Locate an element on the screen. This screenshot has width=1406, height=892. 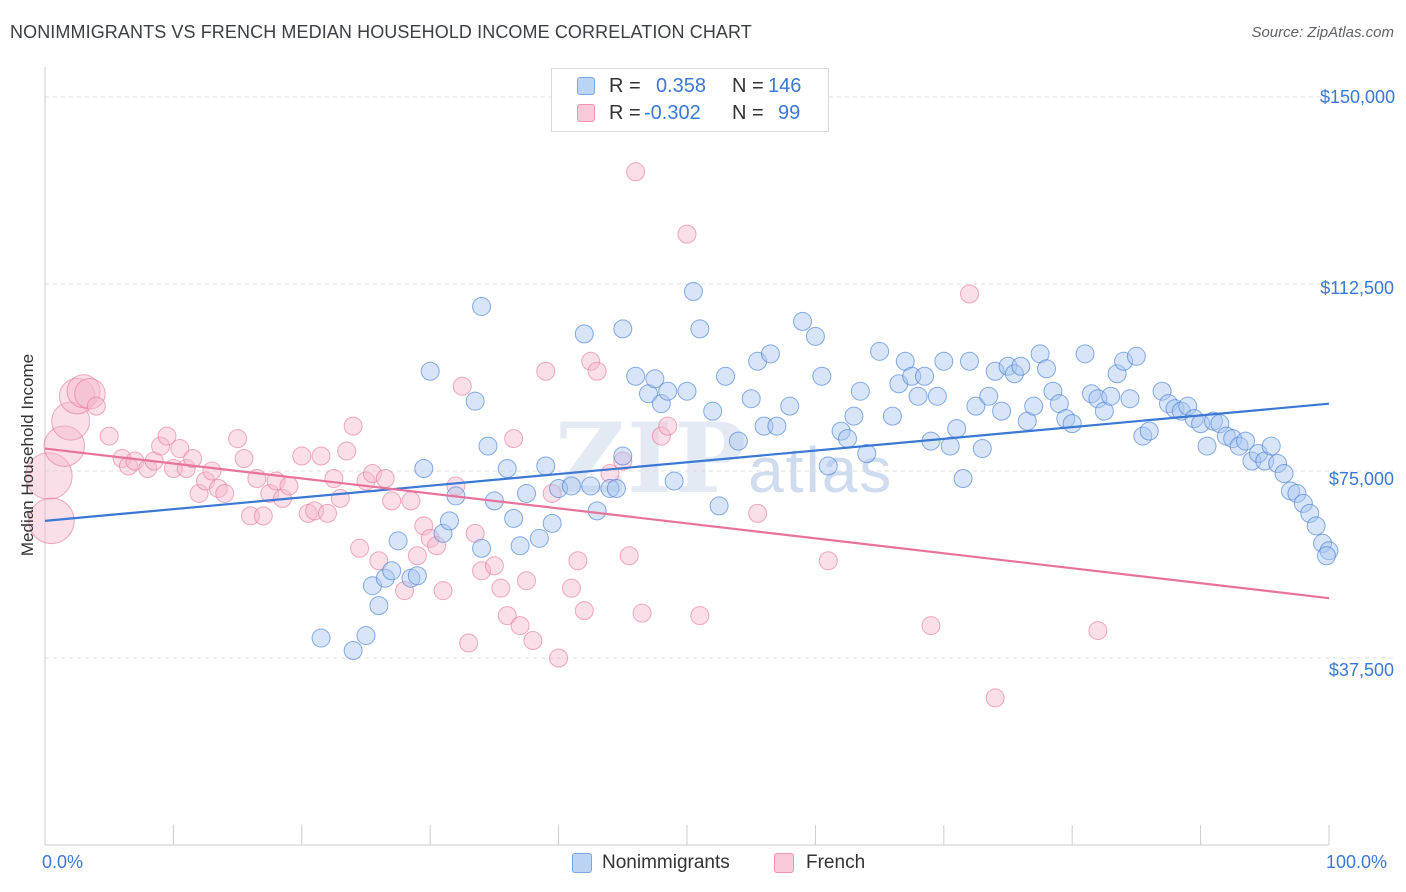
legend-n-value: 99 is located at coordinates (789, 113).